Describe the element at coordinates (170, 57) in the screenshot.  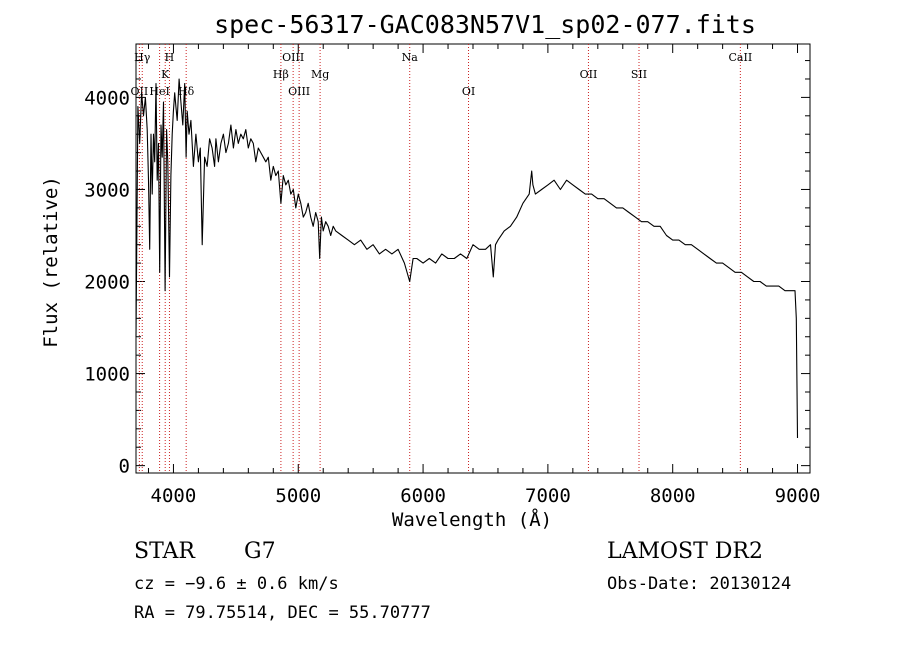
I see `line-marker-label: H` at that location.